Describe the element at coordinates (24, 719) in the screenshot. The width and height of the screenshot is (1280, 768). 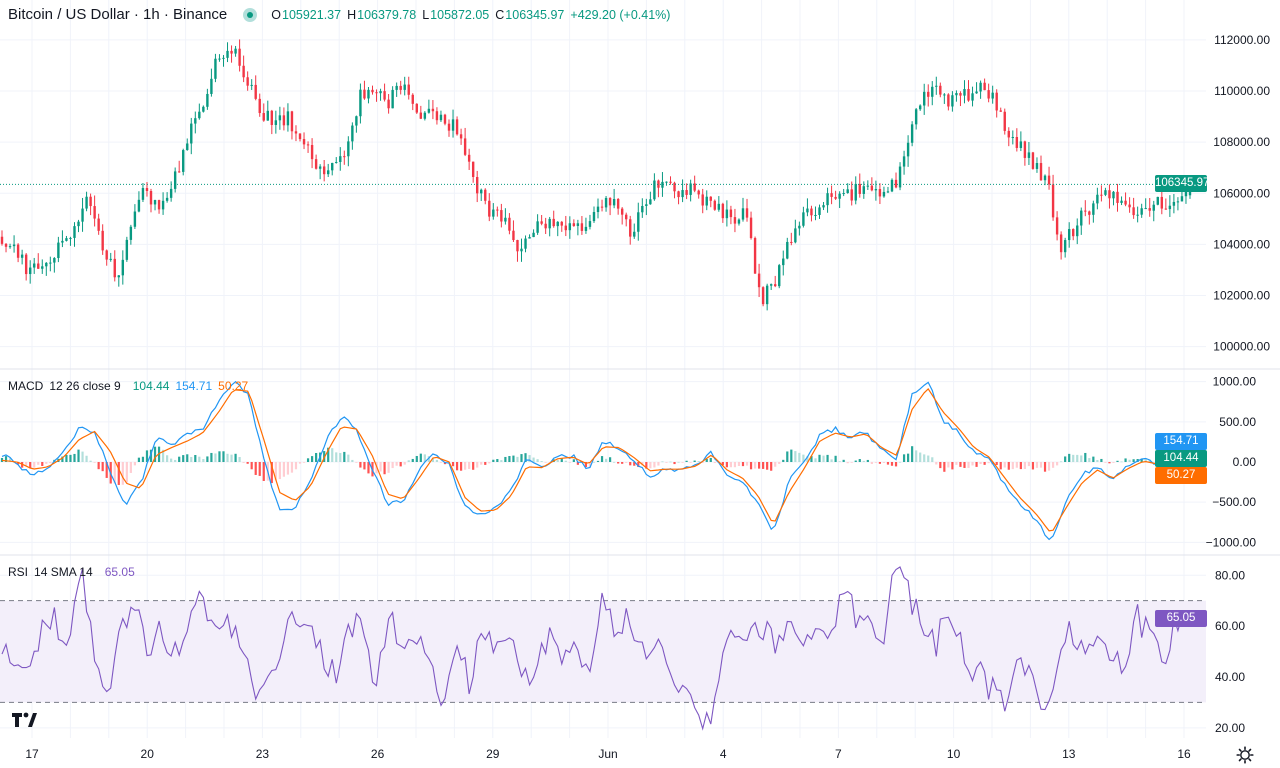
I see `tradingview-logo-icon` at that location.